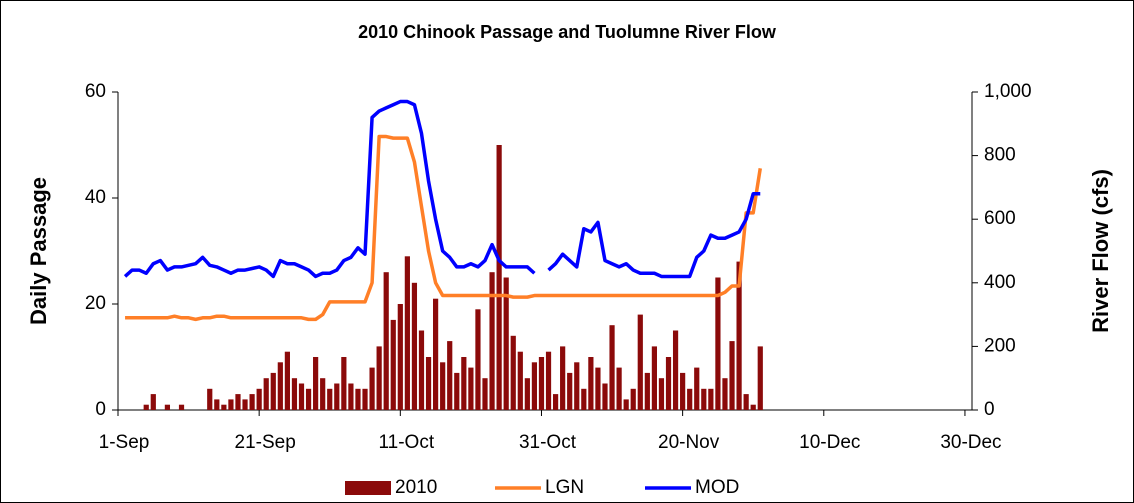 Image resolution: width=1134 pixels, height=503 pixels. What do you see at coordinates (1000, 155) in the screenshot?
I see `y2-tick-label: 800` at bounding box center [1000, 155].